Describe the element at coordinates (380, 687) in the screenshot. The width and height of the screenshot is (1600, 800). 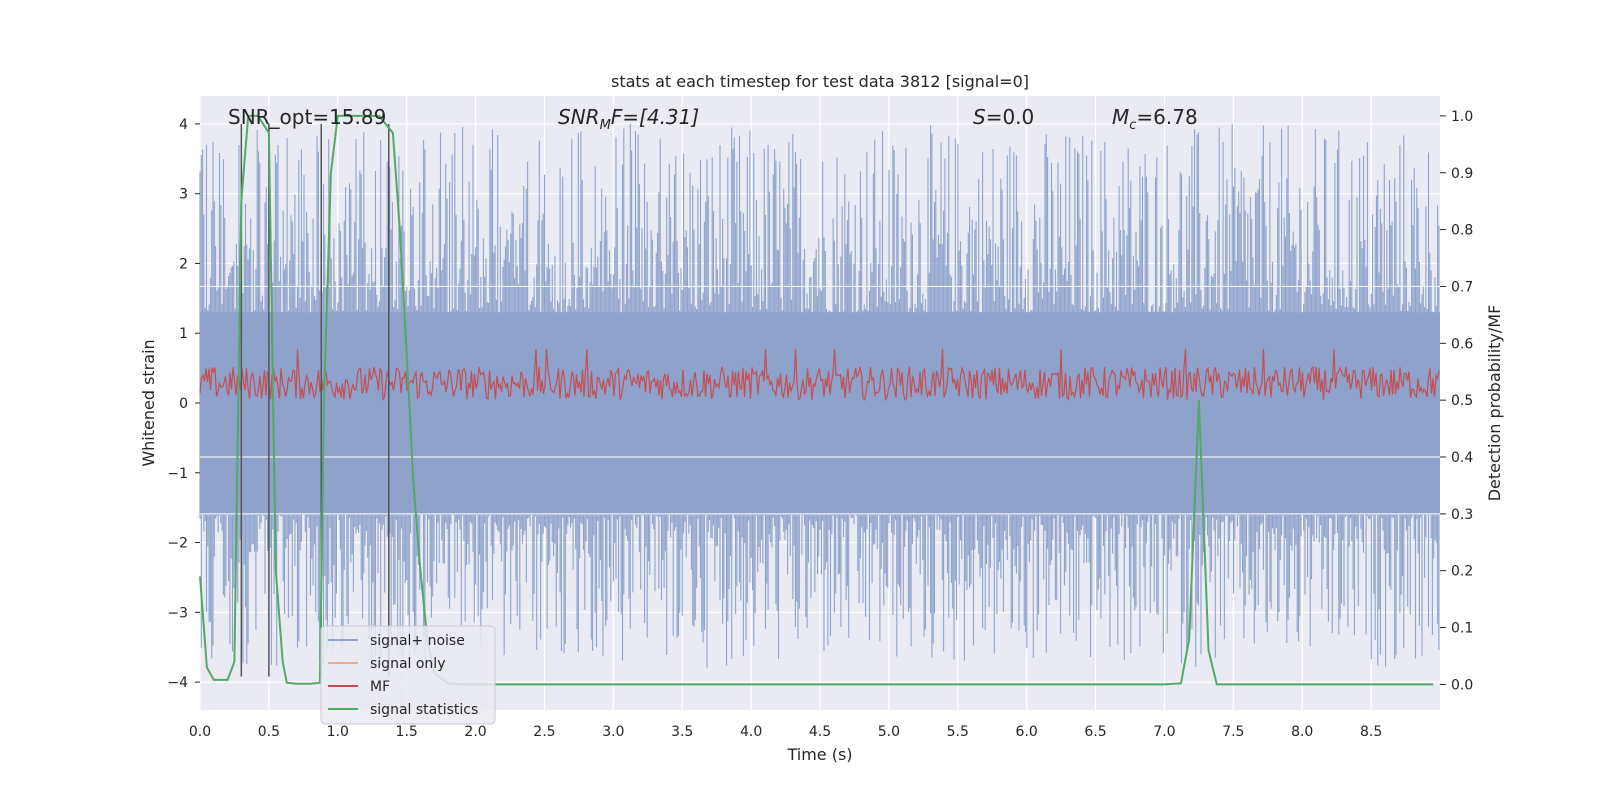
I see `legend-label-mf: MF` at that location.